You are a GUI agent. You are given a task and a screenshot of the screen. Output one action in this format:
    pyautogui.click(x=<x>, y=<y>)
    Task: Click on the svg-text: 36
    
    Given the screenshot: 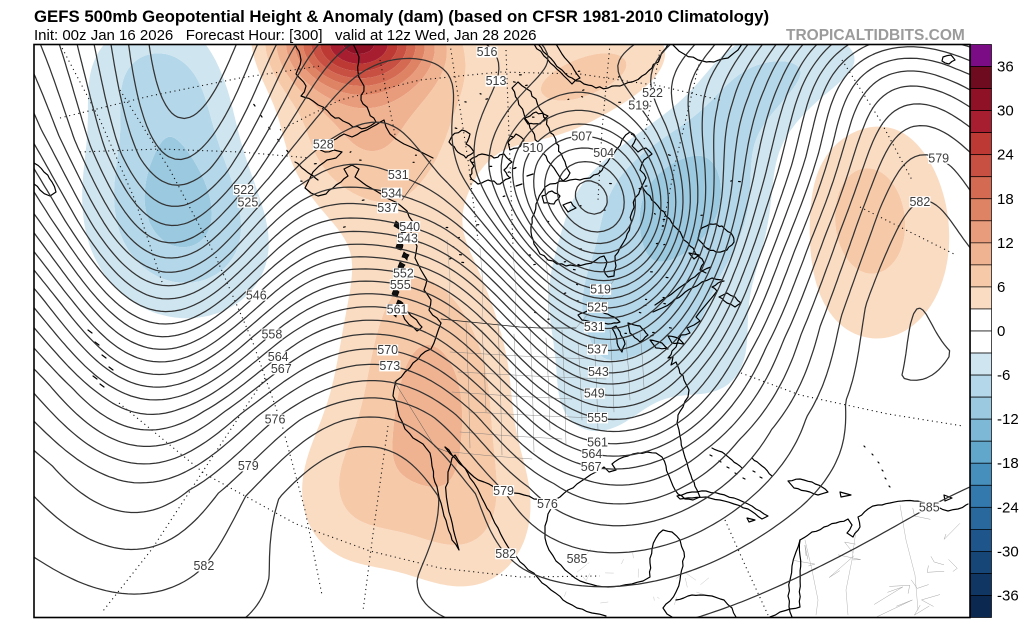 What is the action you would take?
    pyautogui.click(x=1005, y=67)
    